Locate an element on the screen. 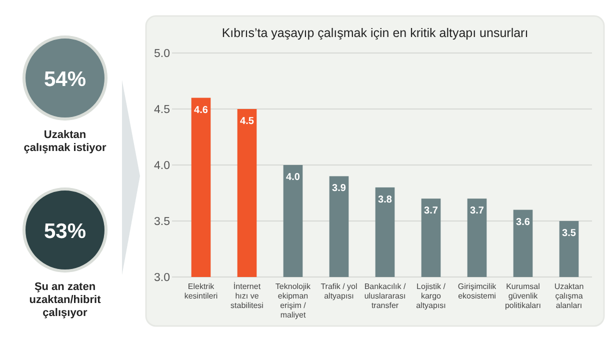 The image size is (609, 347). y-tick-label: 5.0 is located at coordinates (162, 54).